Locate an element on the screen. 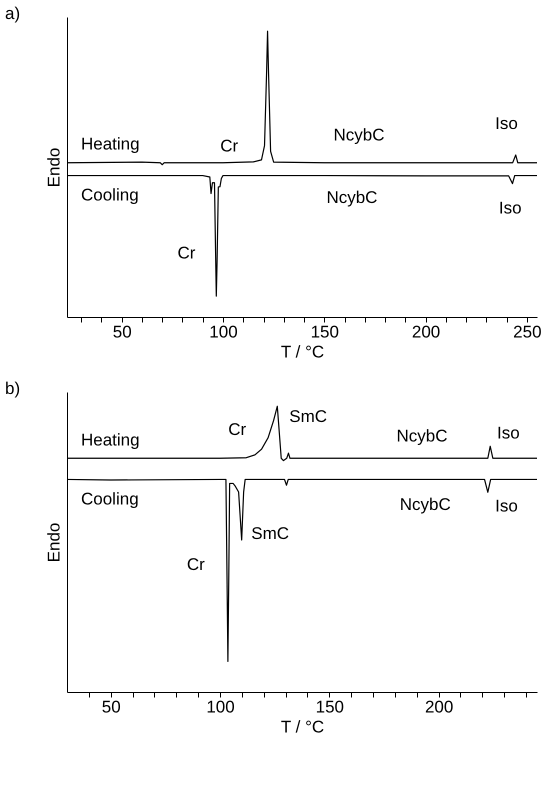 The width and height of the screenshot is (555, 785). x-tick-label: 250 is located at coordinates (527, 332).